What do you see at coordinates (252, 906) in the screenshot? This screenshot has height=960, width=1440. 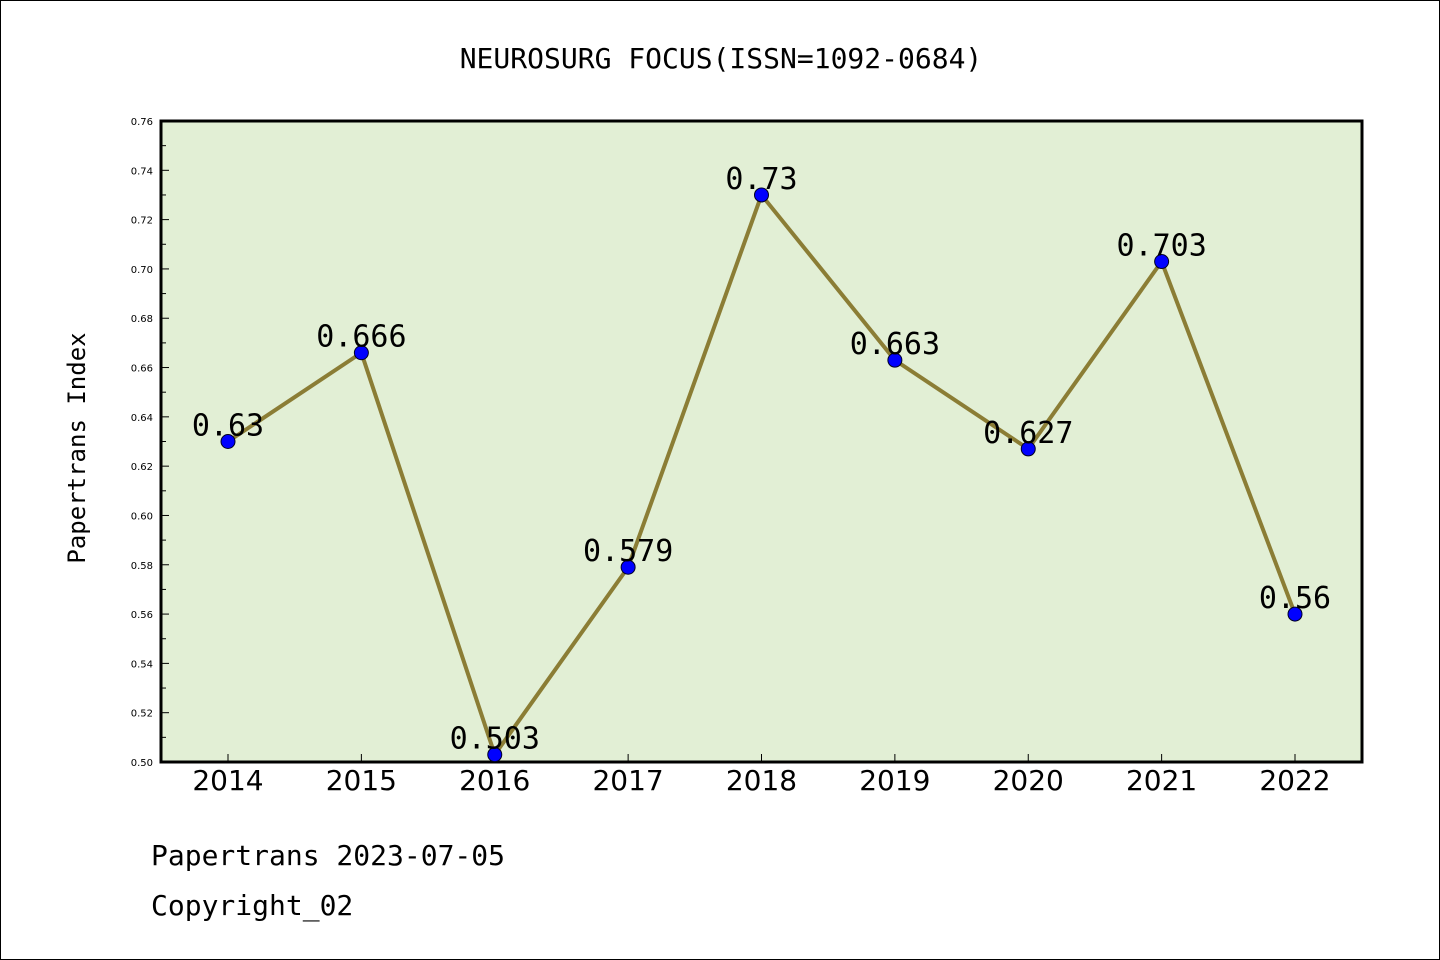 I see `footer-copyright-text: Copyright_02` at bounding box center [252, 906].